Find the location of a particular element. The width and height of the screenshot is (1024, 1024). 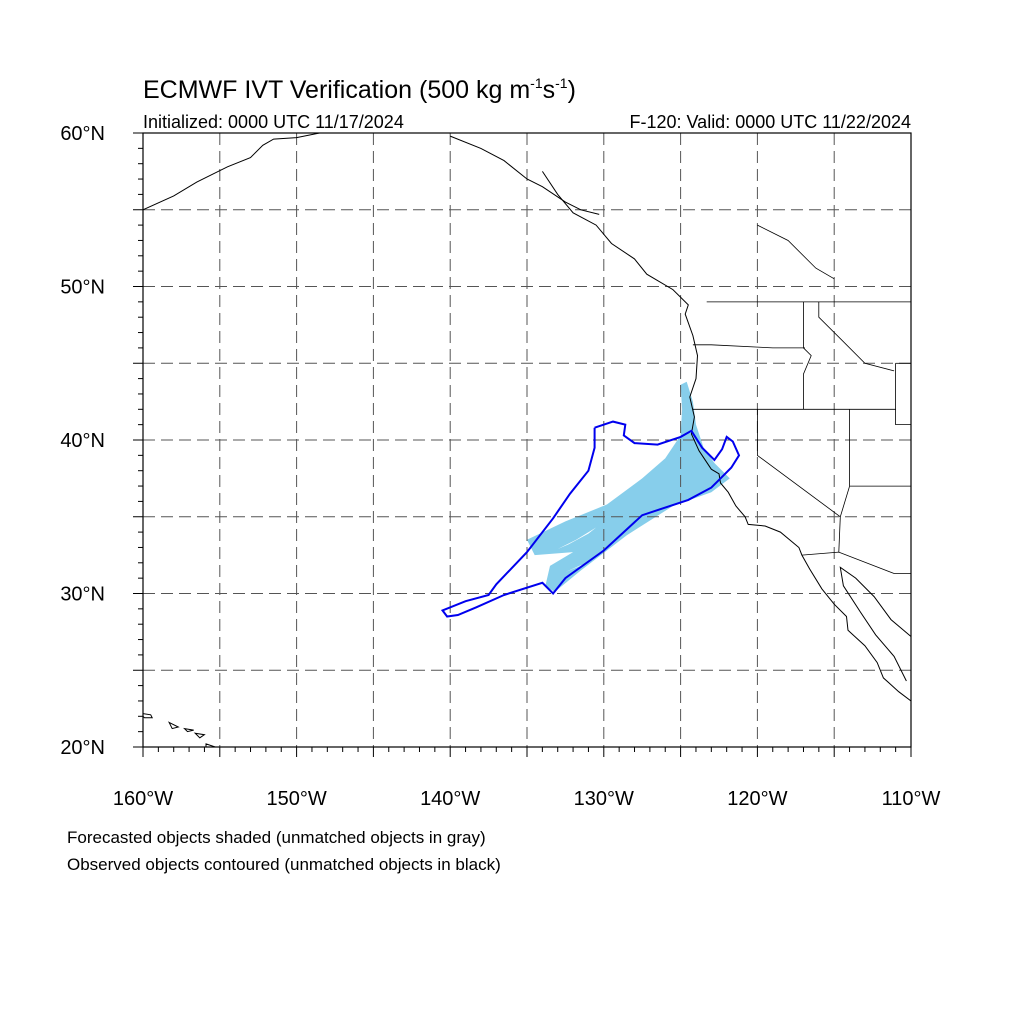

lon-tick-label: 160°W is located at coordinates (143, 799).